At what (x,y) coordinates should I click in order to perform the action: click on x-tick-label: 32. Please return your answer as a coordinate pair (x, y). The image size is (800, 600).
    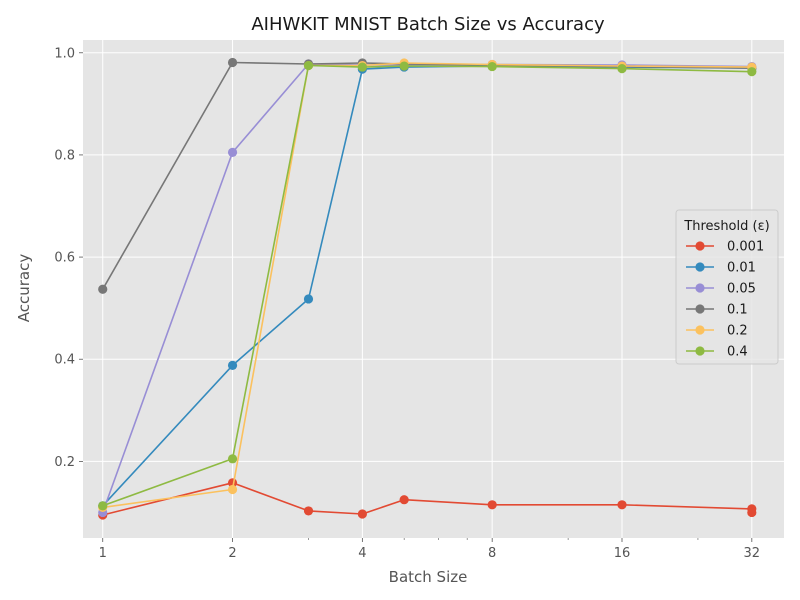
    Looking at the image, I should click on (752, 553).